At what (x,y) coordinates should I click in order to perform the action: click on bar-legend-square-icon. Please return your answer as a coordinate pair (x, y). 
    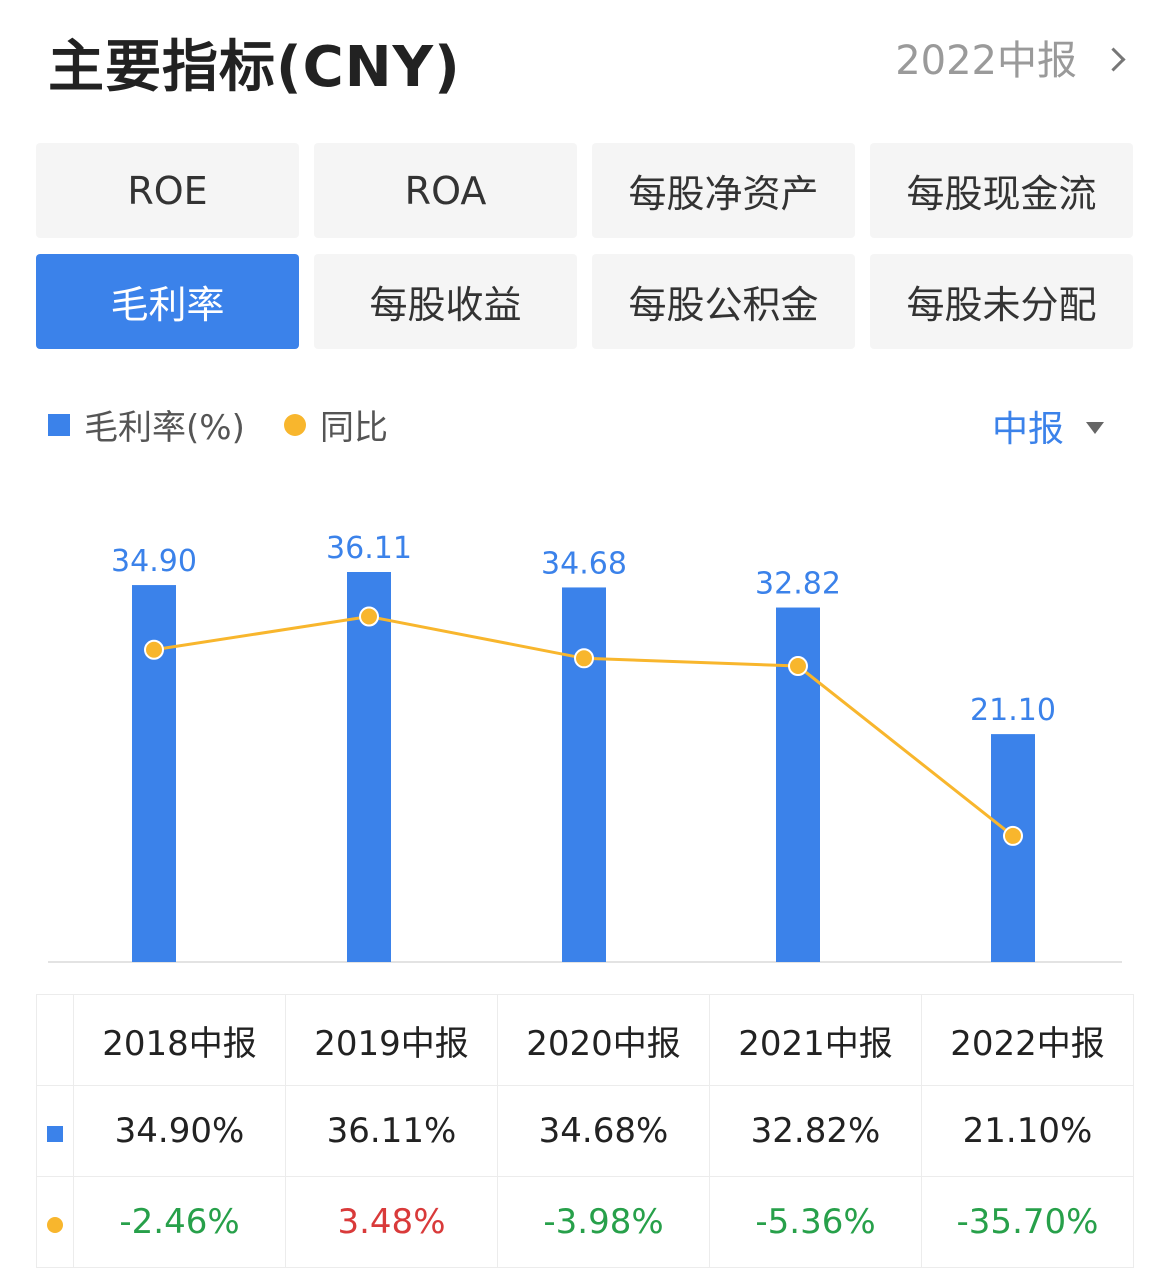
    Looking at the image, I should click on (59, 424).